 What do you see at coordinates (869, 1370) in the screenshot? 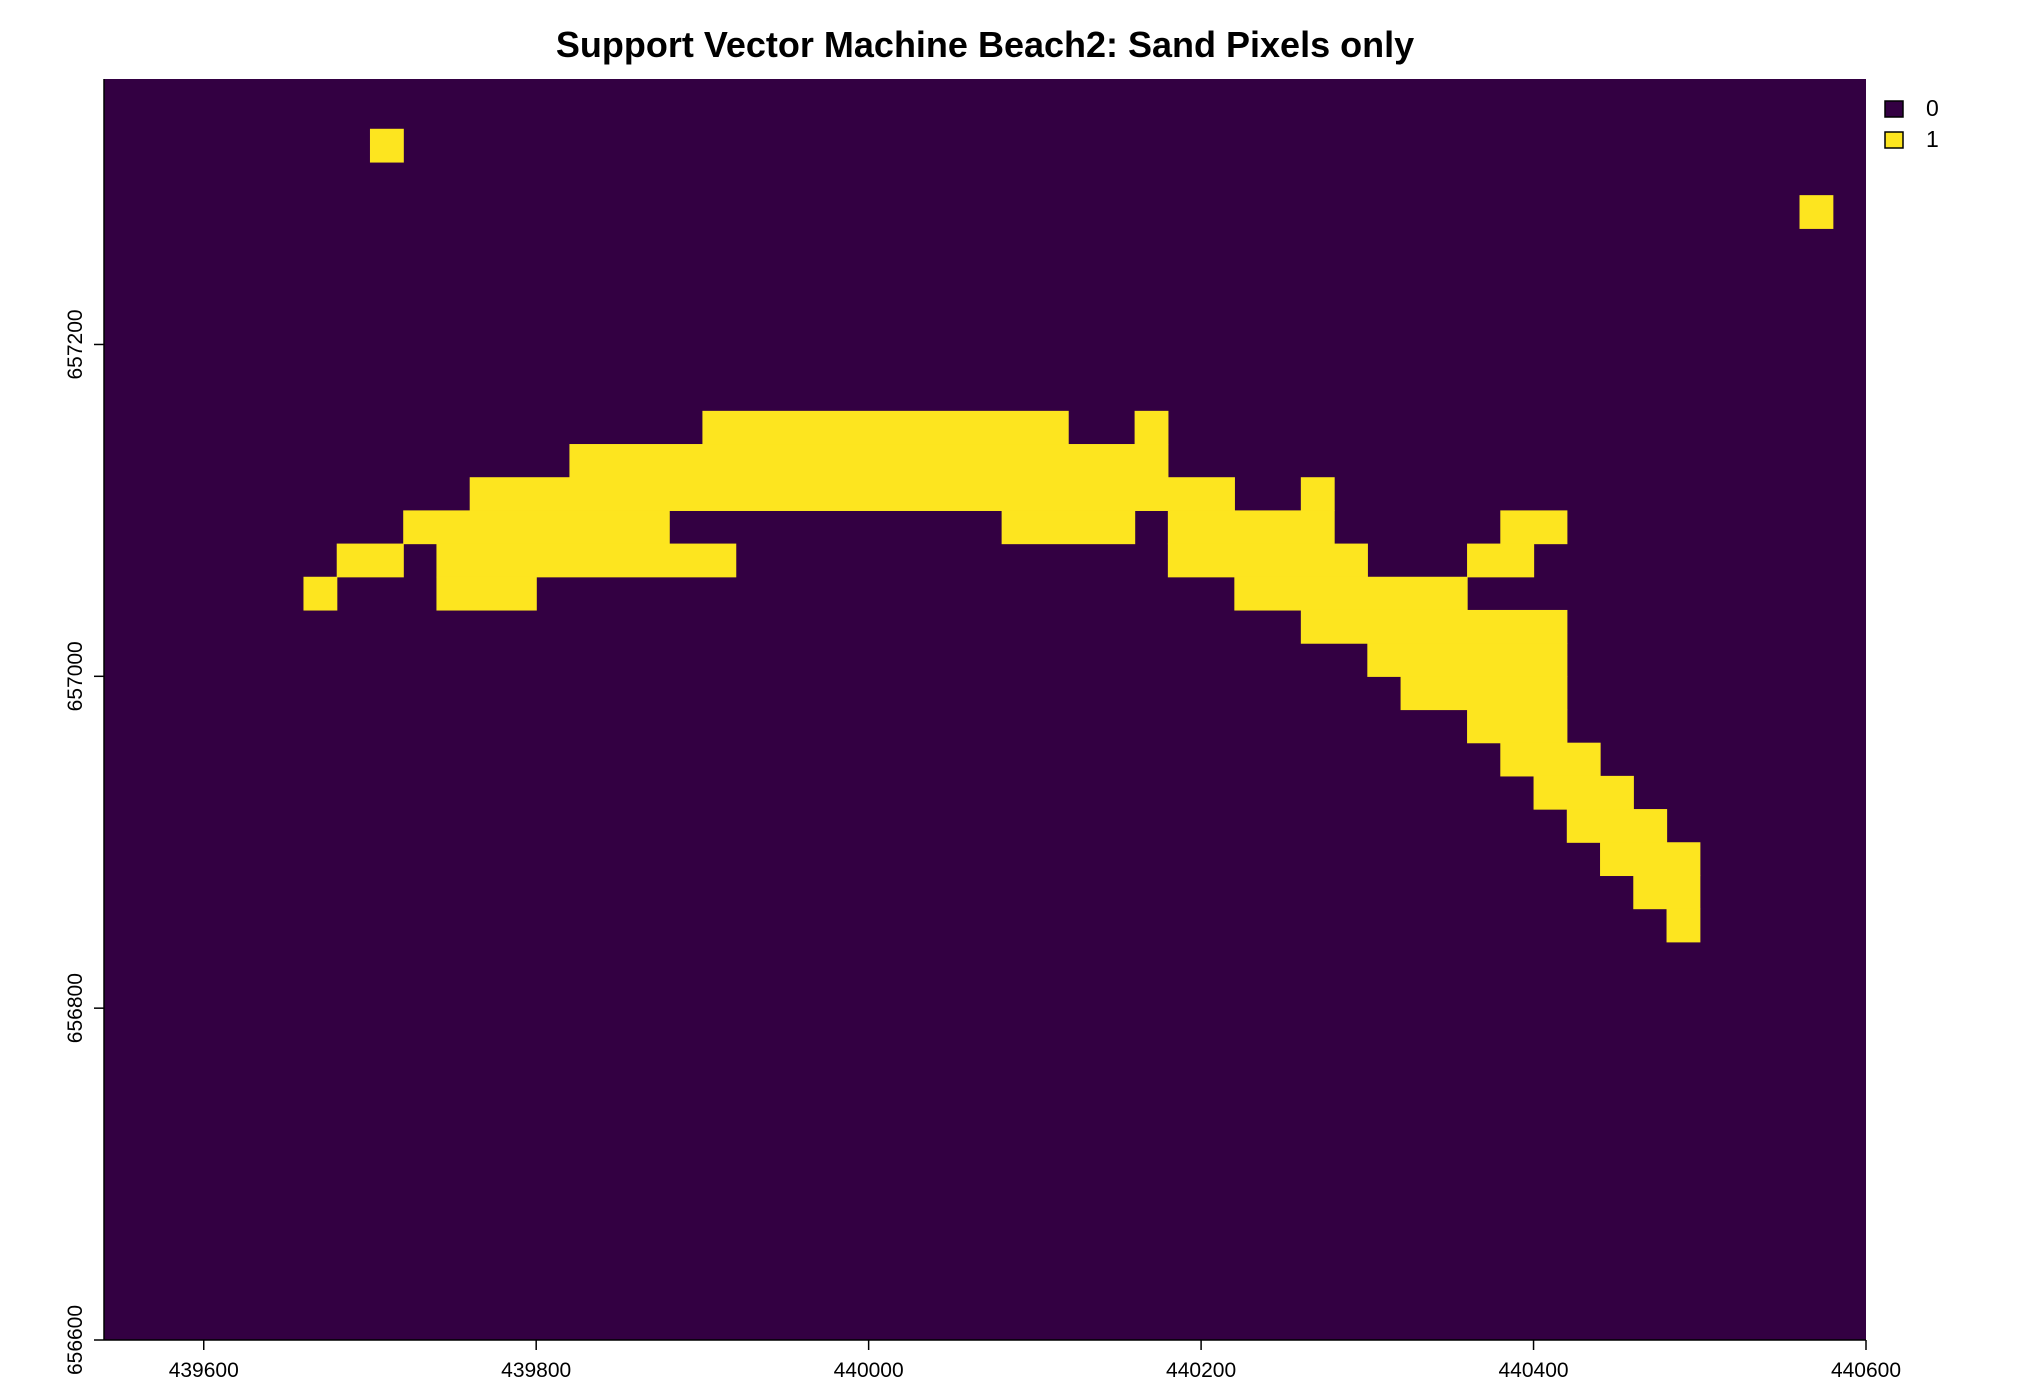
I see `x-tick-label: 440000` at bounding box center [869, 1370].